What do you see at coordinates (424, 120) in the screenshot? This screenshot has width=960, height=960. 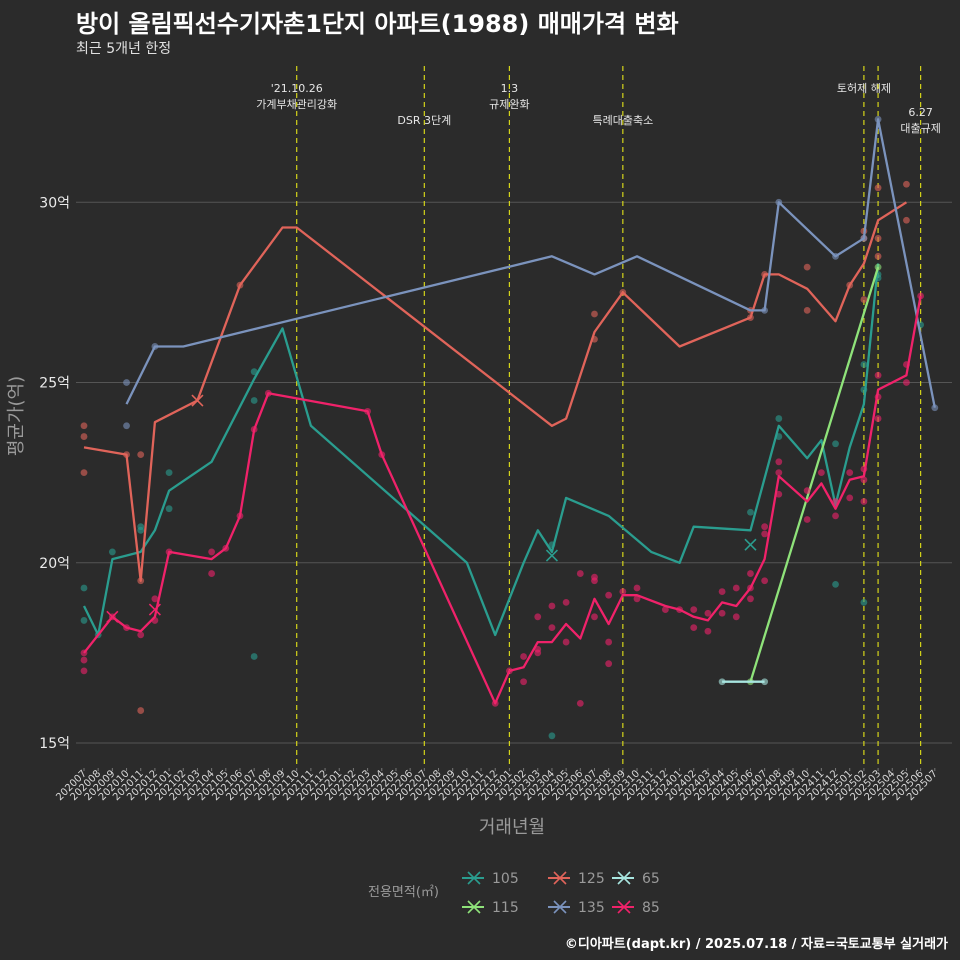 I see `event-label: DSR 3단계` at bounding box center [424, 120].